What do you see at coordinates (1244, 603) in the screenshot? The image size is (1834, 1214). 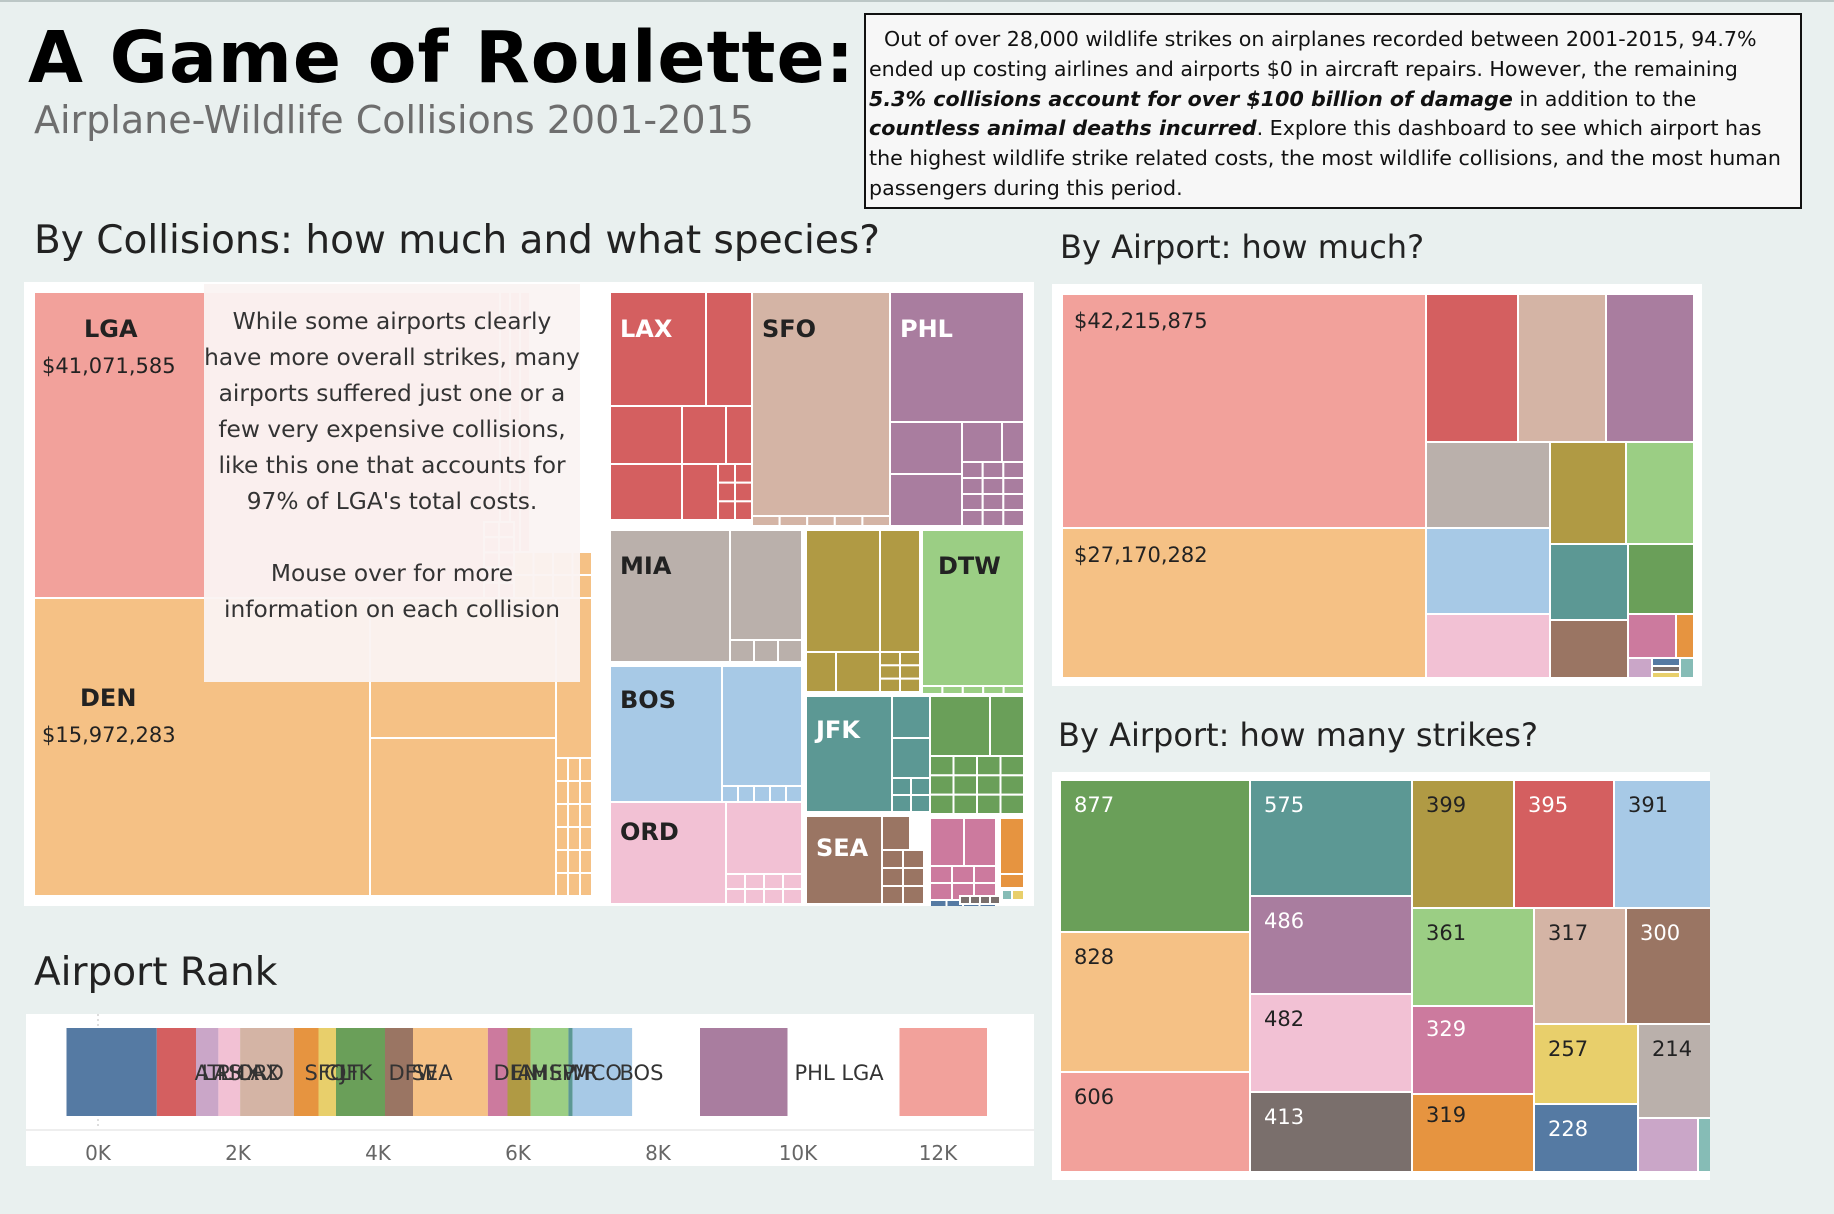 I see `cost-den` at bounding box center [1244, 603].